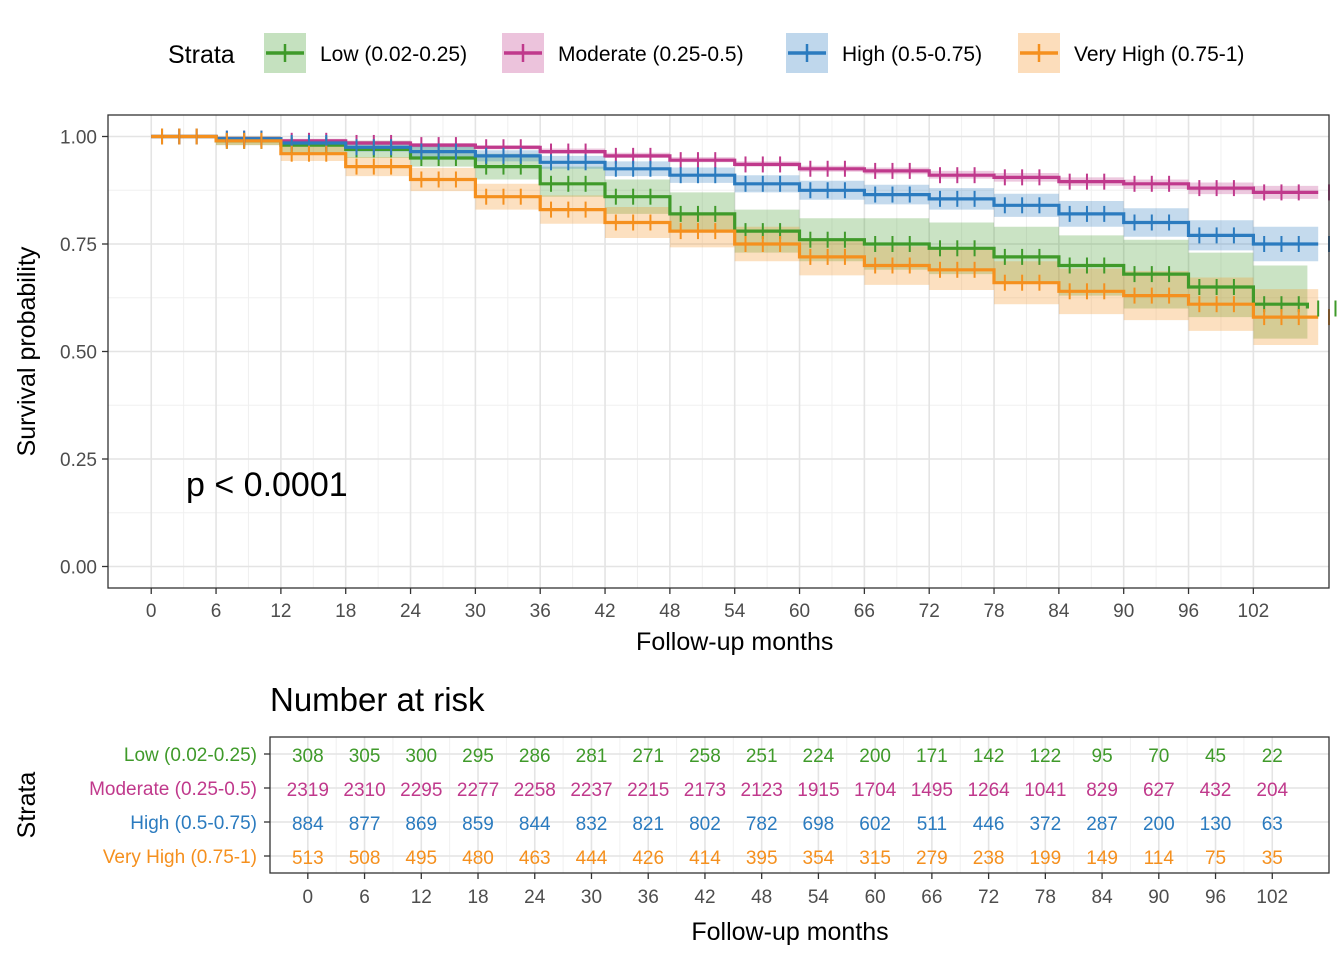  Describe the element at coordinates (819, 858) in the screenshot. I see `risk-cell: 354` at that location.